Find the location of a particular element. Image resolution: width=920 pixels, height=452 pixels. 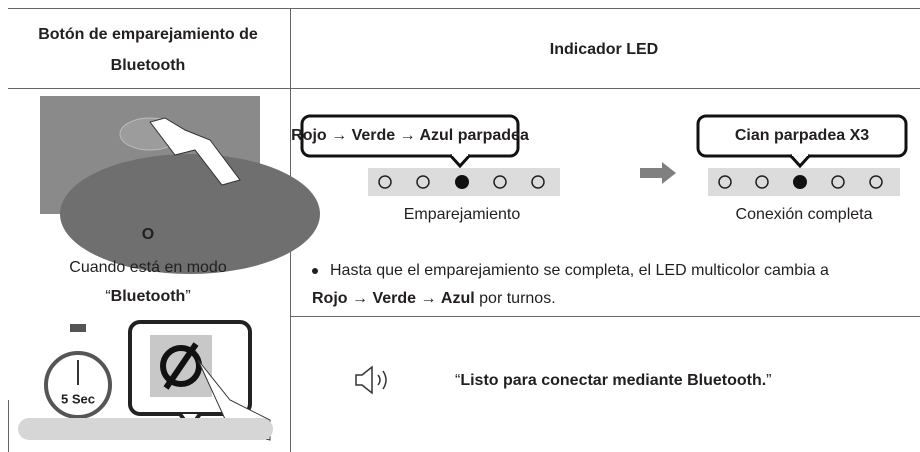

or-text: O is located at coordinates (148, 234).